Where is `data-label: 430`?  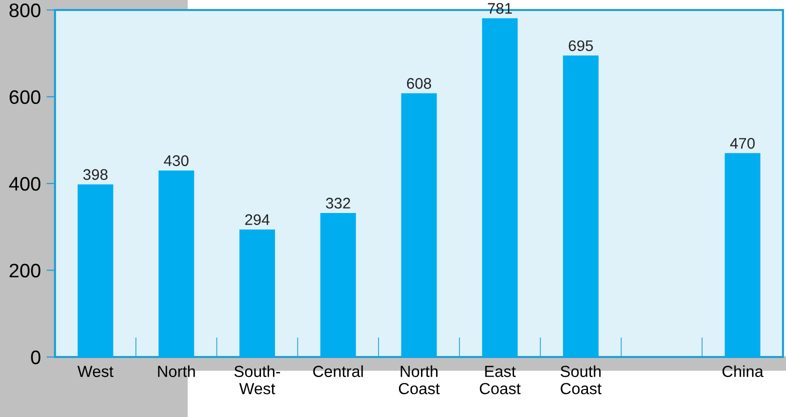
data-label: 430 is located at coordinates (176, 160).